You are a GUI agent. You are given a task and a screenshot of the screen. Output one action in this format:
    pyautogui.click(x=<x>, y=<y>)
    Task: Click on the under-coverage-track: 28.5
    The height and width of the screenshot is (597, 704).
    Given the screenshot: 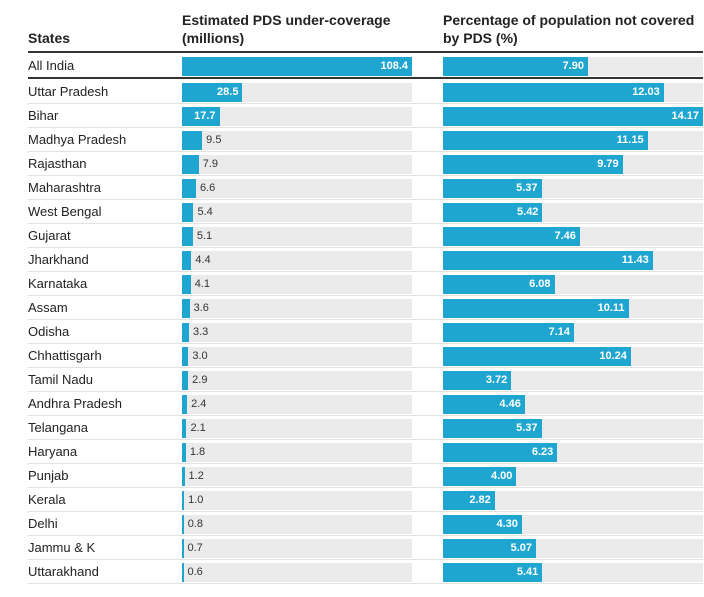 What is the action you would take?
    pyautogui.click(x=297, y=92)
    